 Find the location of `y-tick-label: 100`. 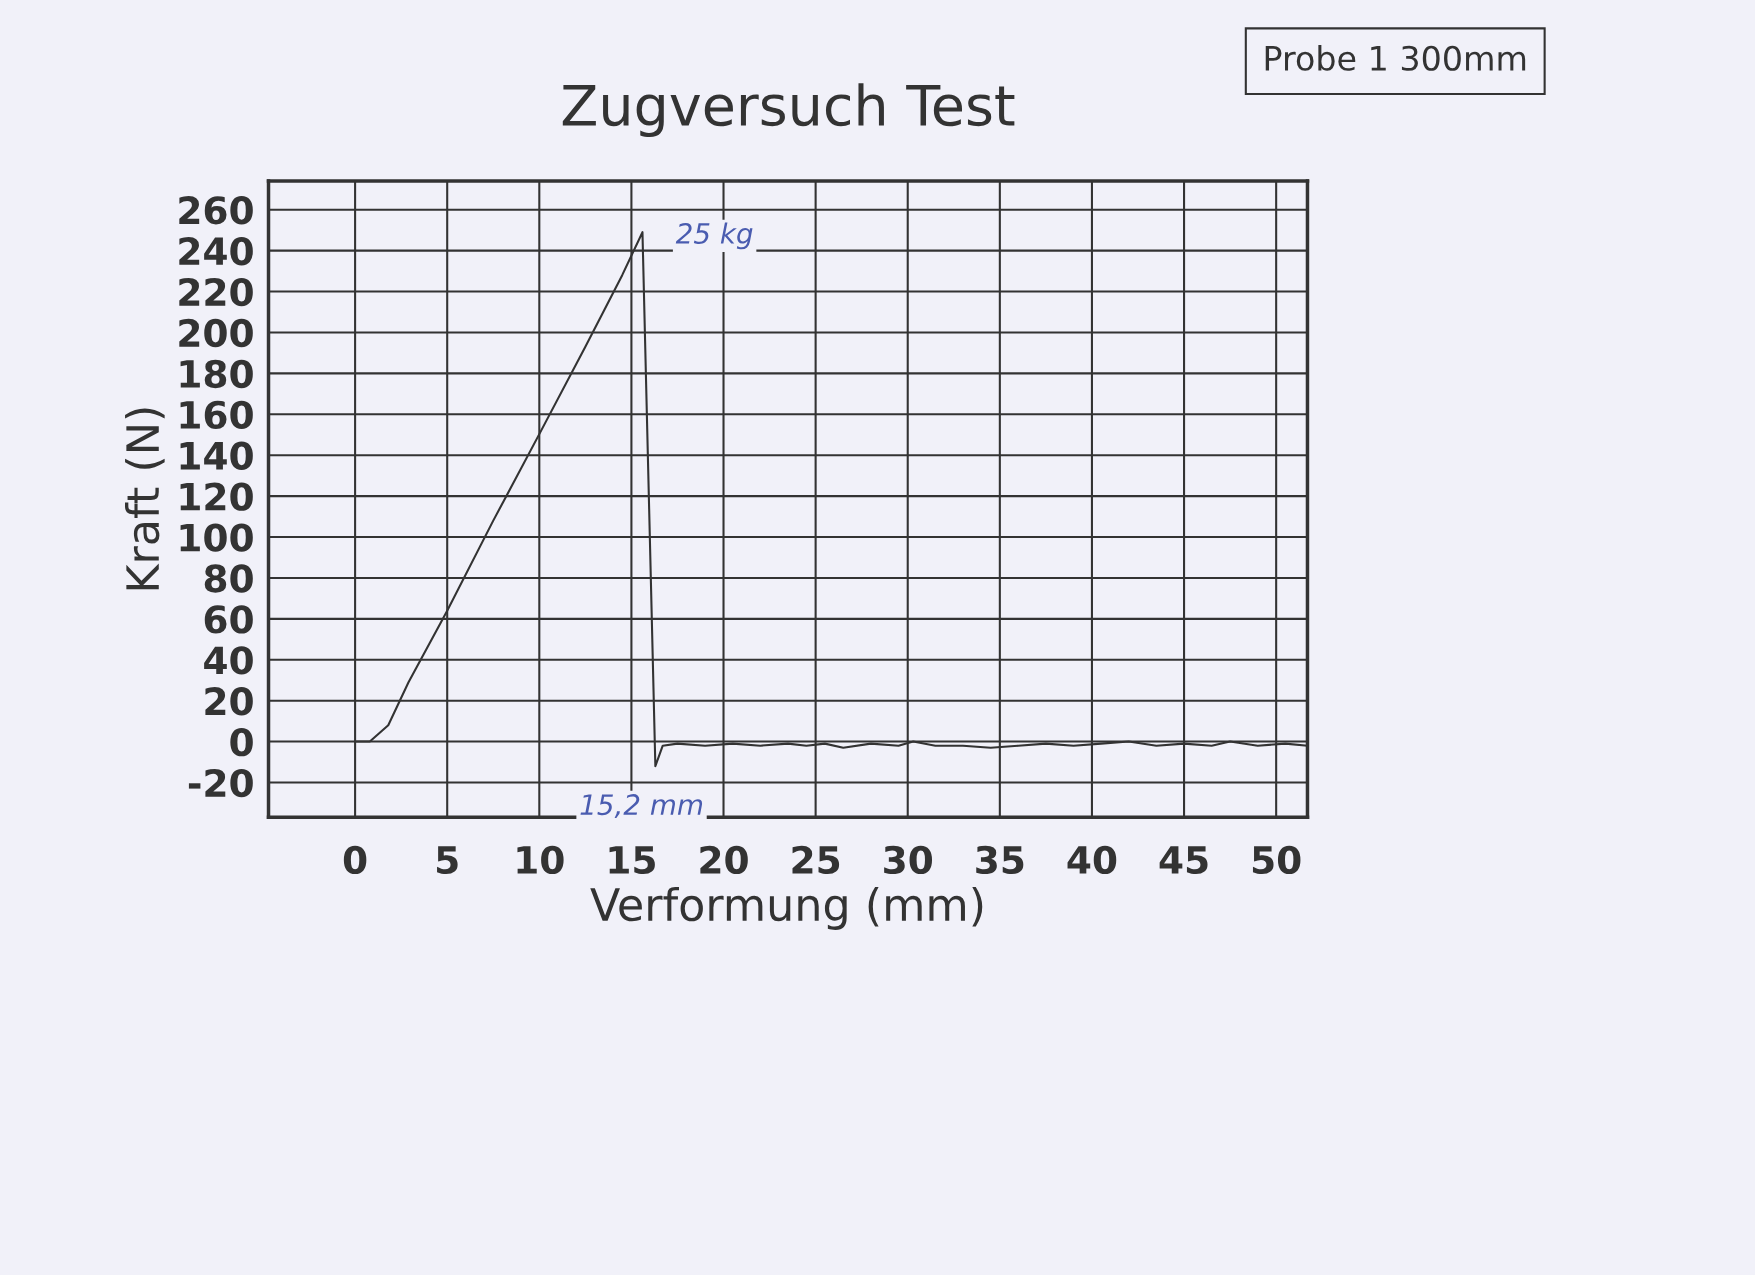

y-tick-label: 100 is located at coordinates (216, 537).